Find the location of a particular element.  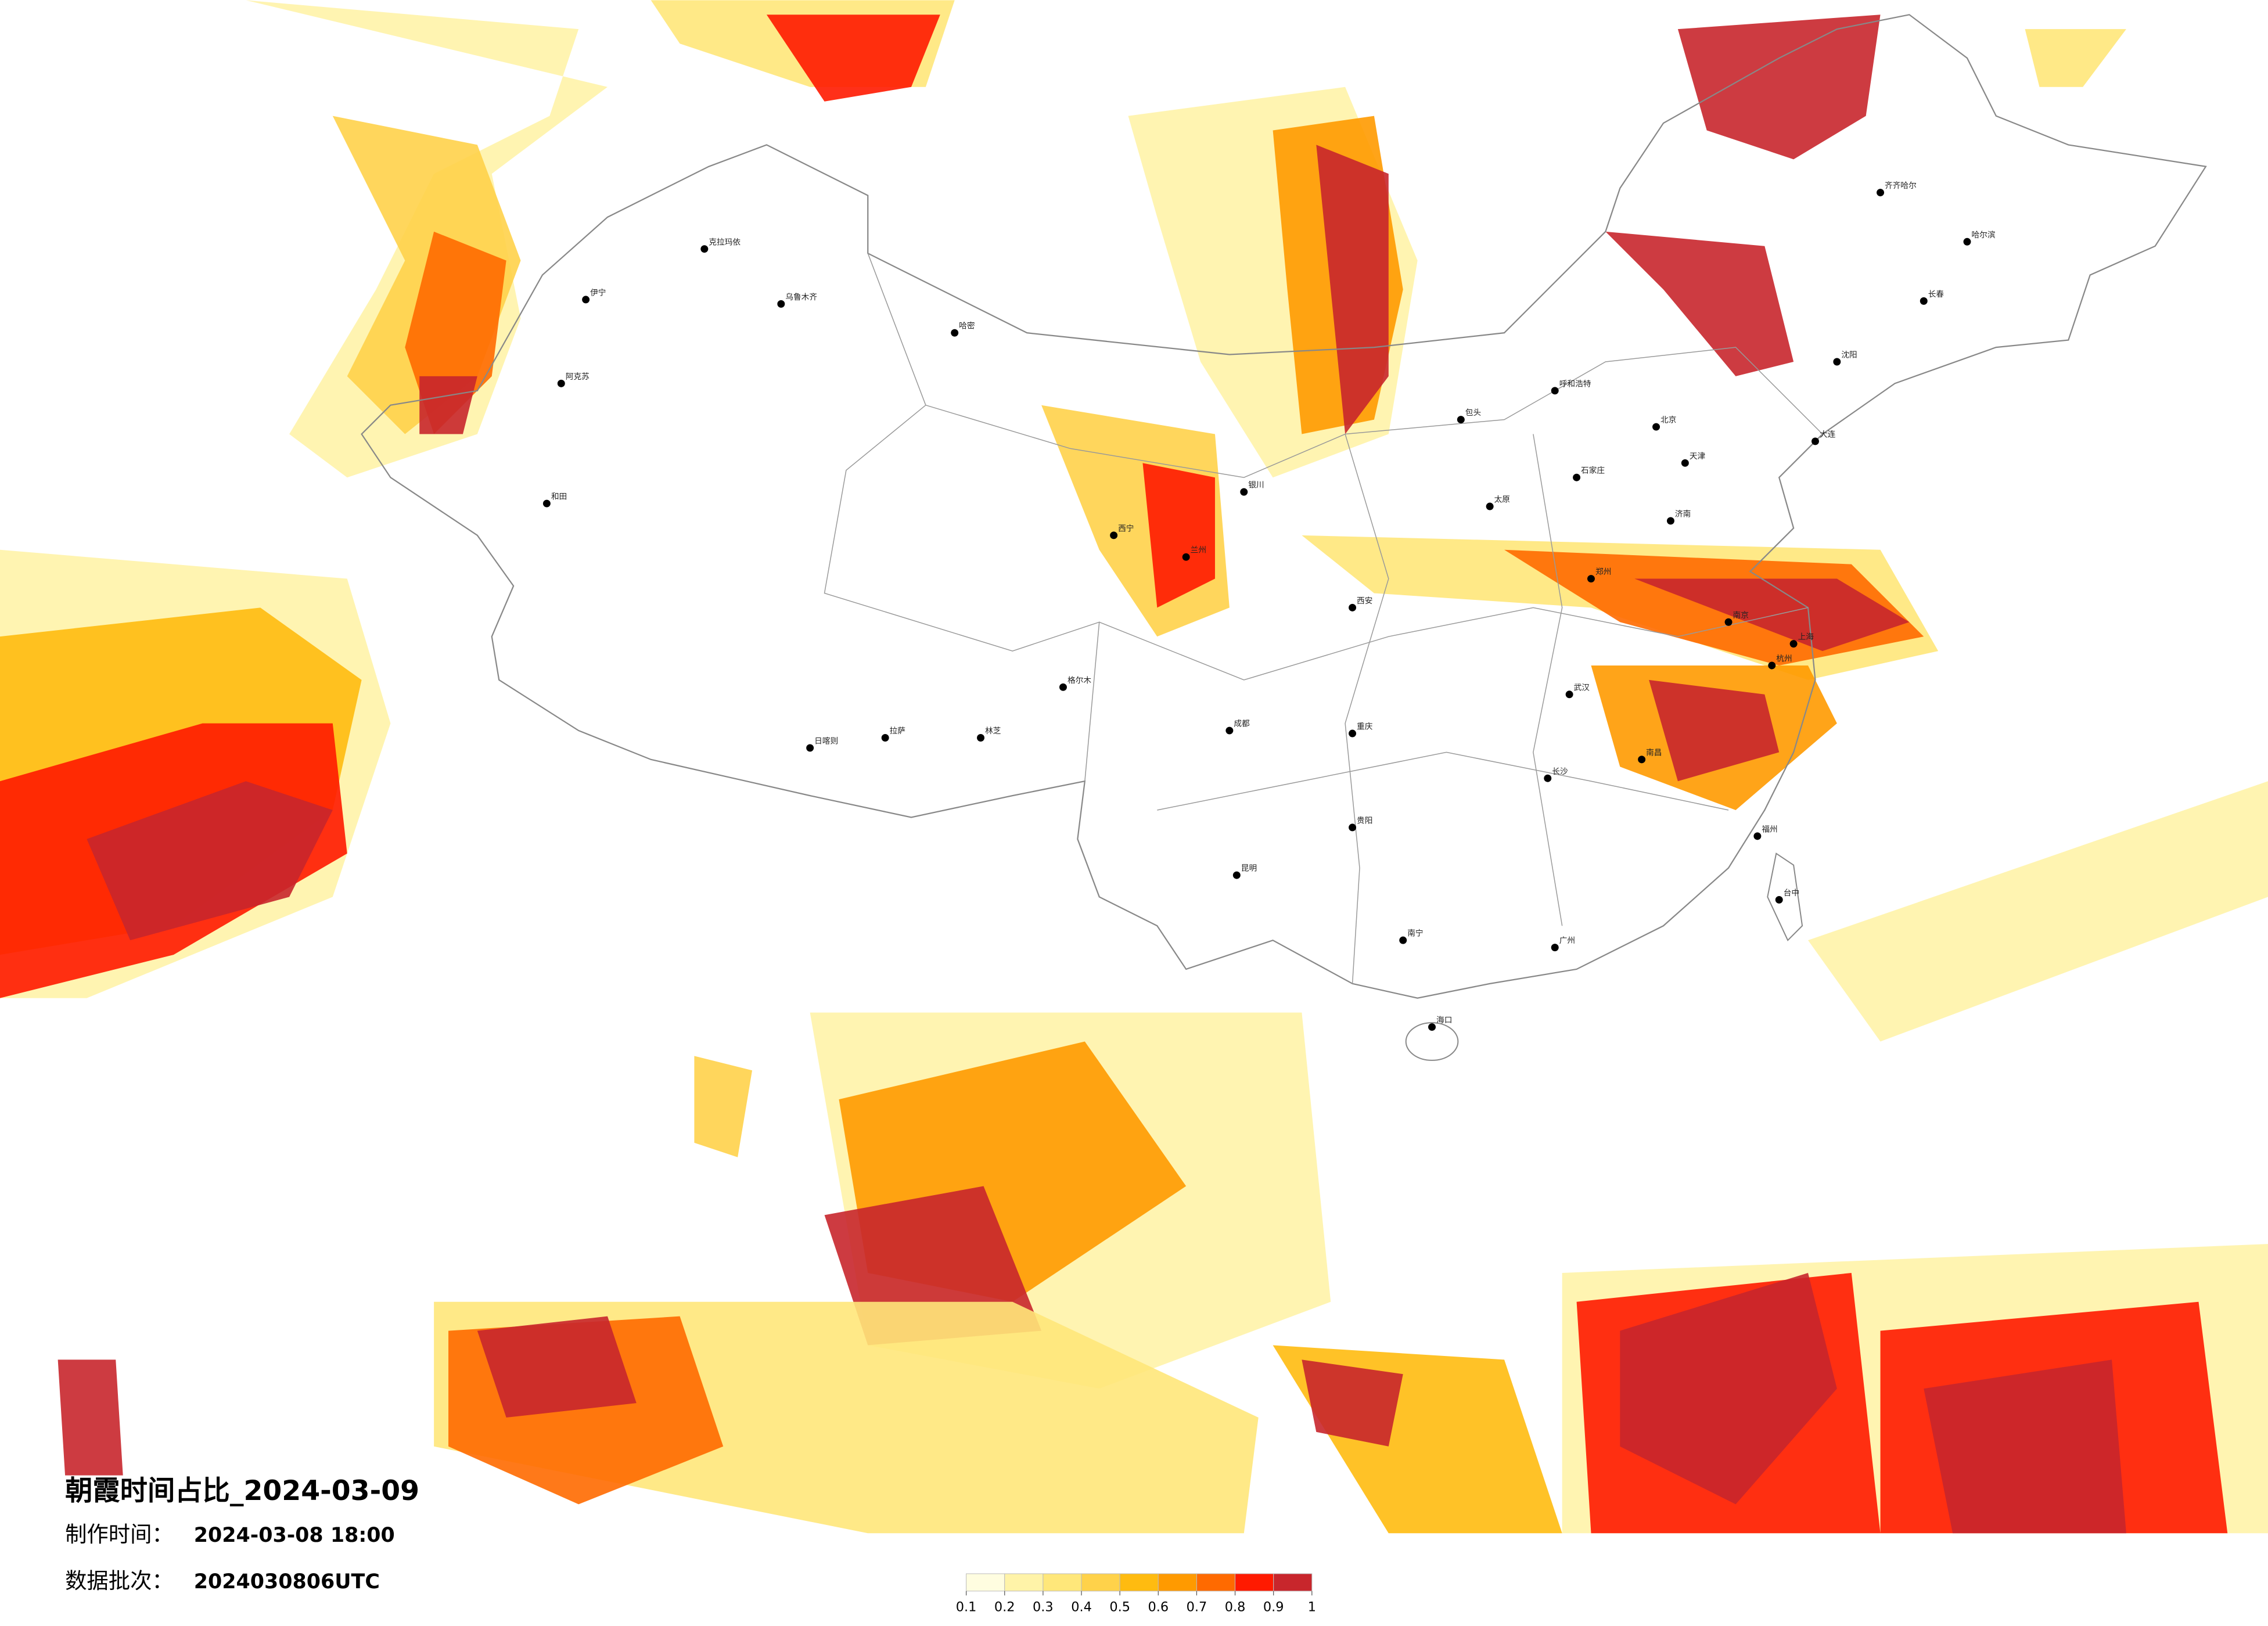

city-label: 齐齐哈尔 is located at coordinates (1901, 185).